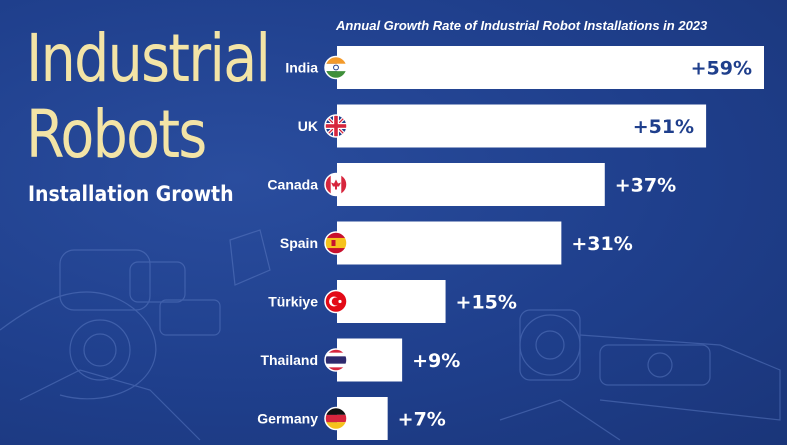  I want to click on bar-row-india: India +59%, so click(524, 67).